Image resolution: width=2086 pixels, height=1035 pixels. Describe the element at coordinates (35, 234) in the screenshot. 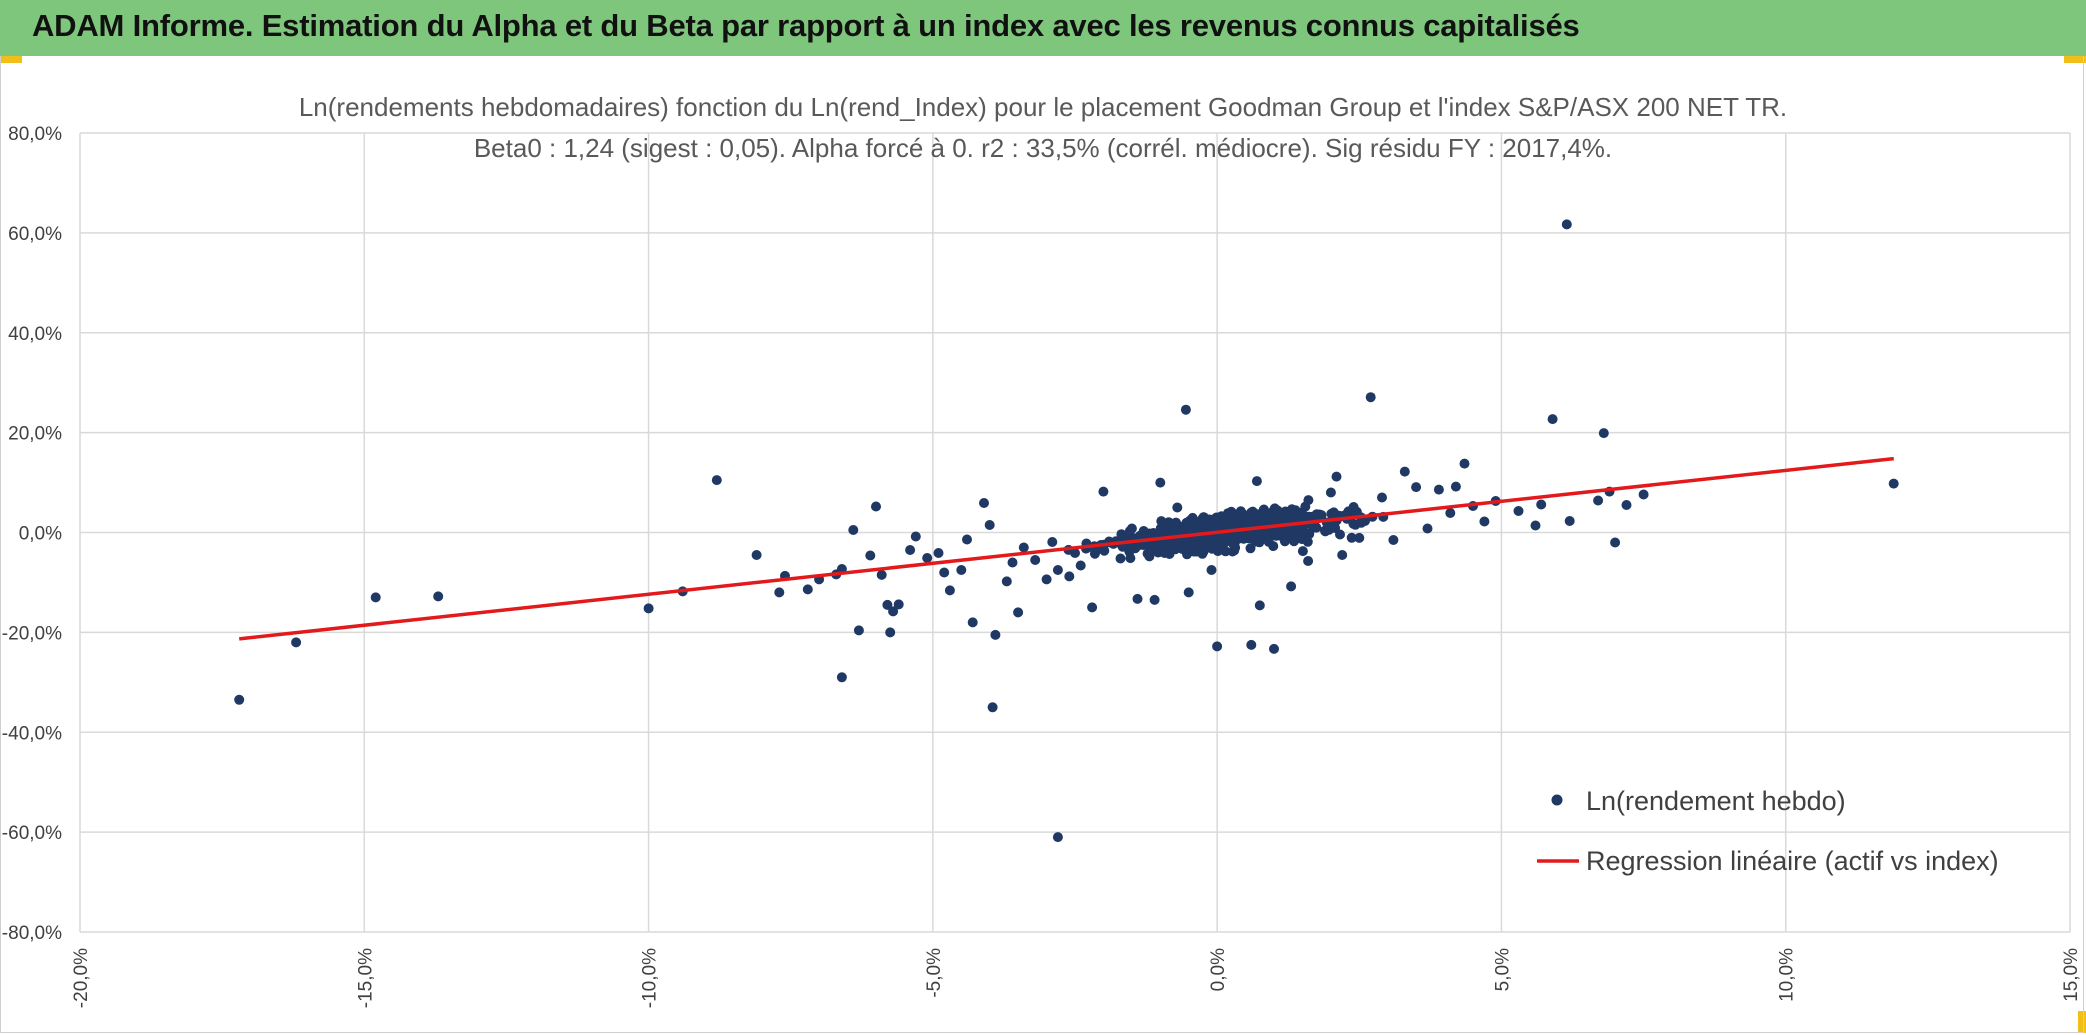

I see `y-tick-label: 60,0%` at that location.